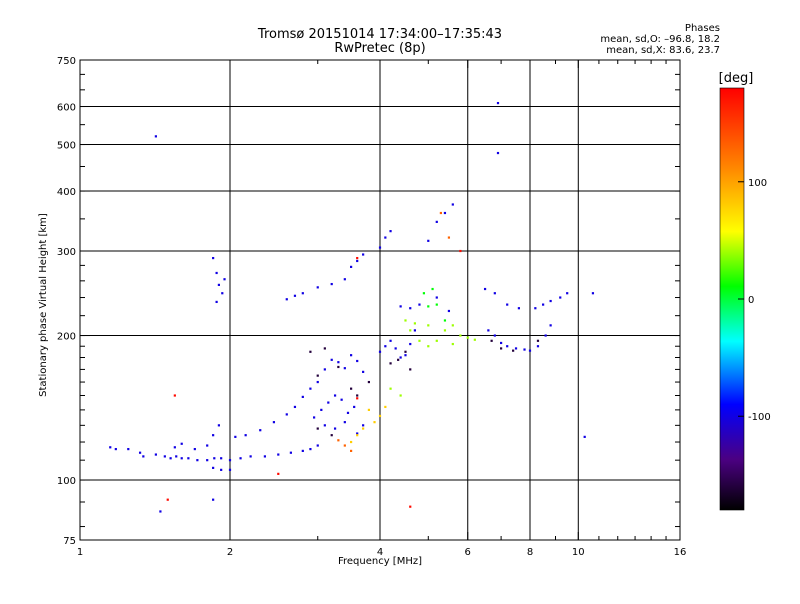  What do you see at coordinates (578, 552) in the screenshot?
I see `x-tick-label: 10` at bounding box center [578, 552].